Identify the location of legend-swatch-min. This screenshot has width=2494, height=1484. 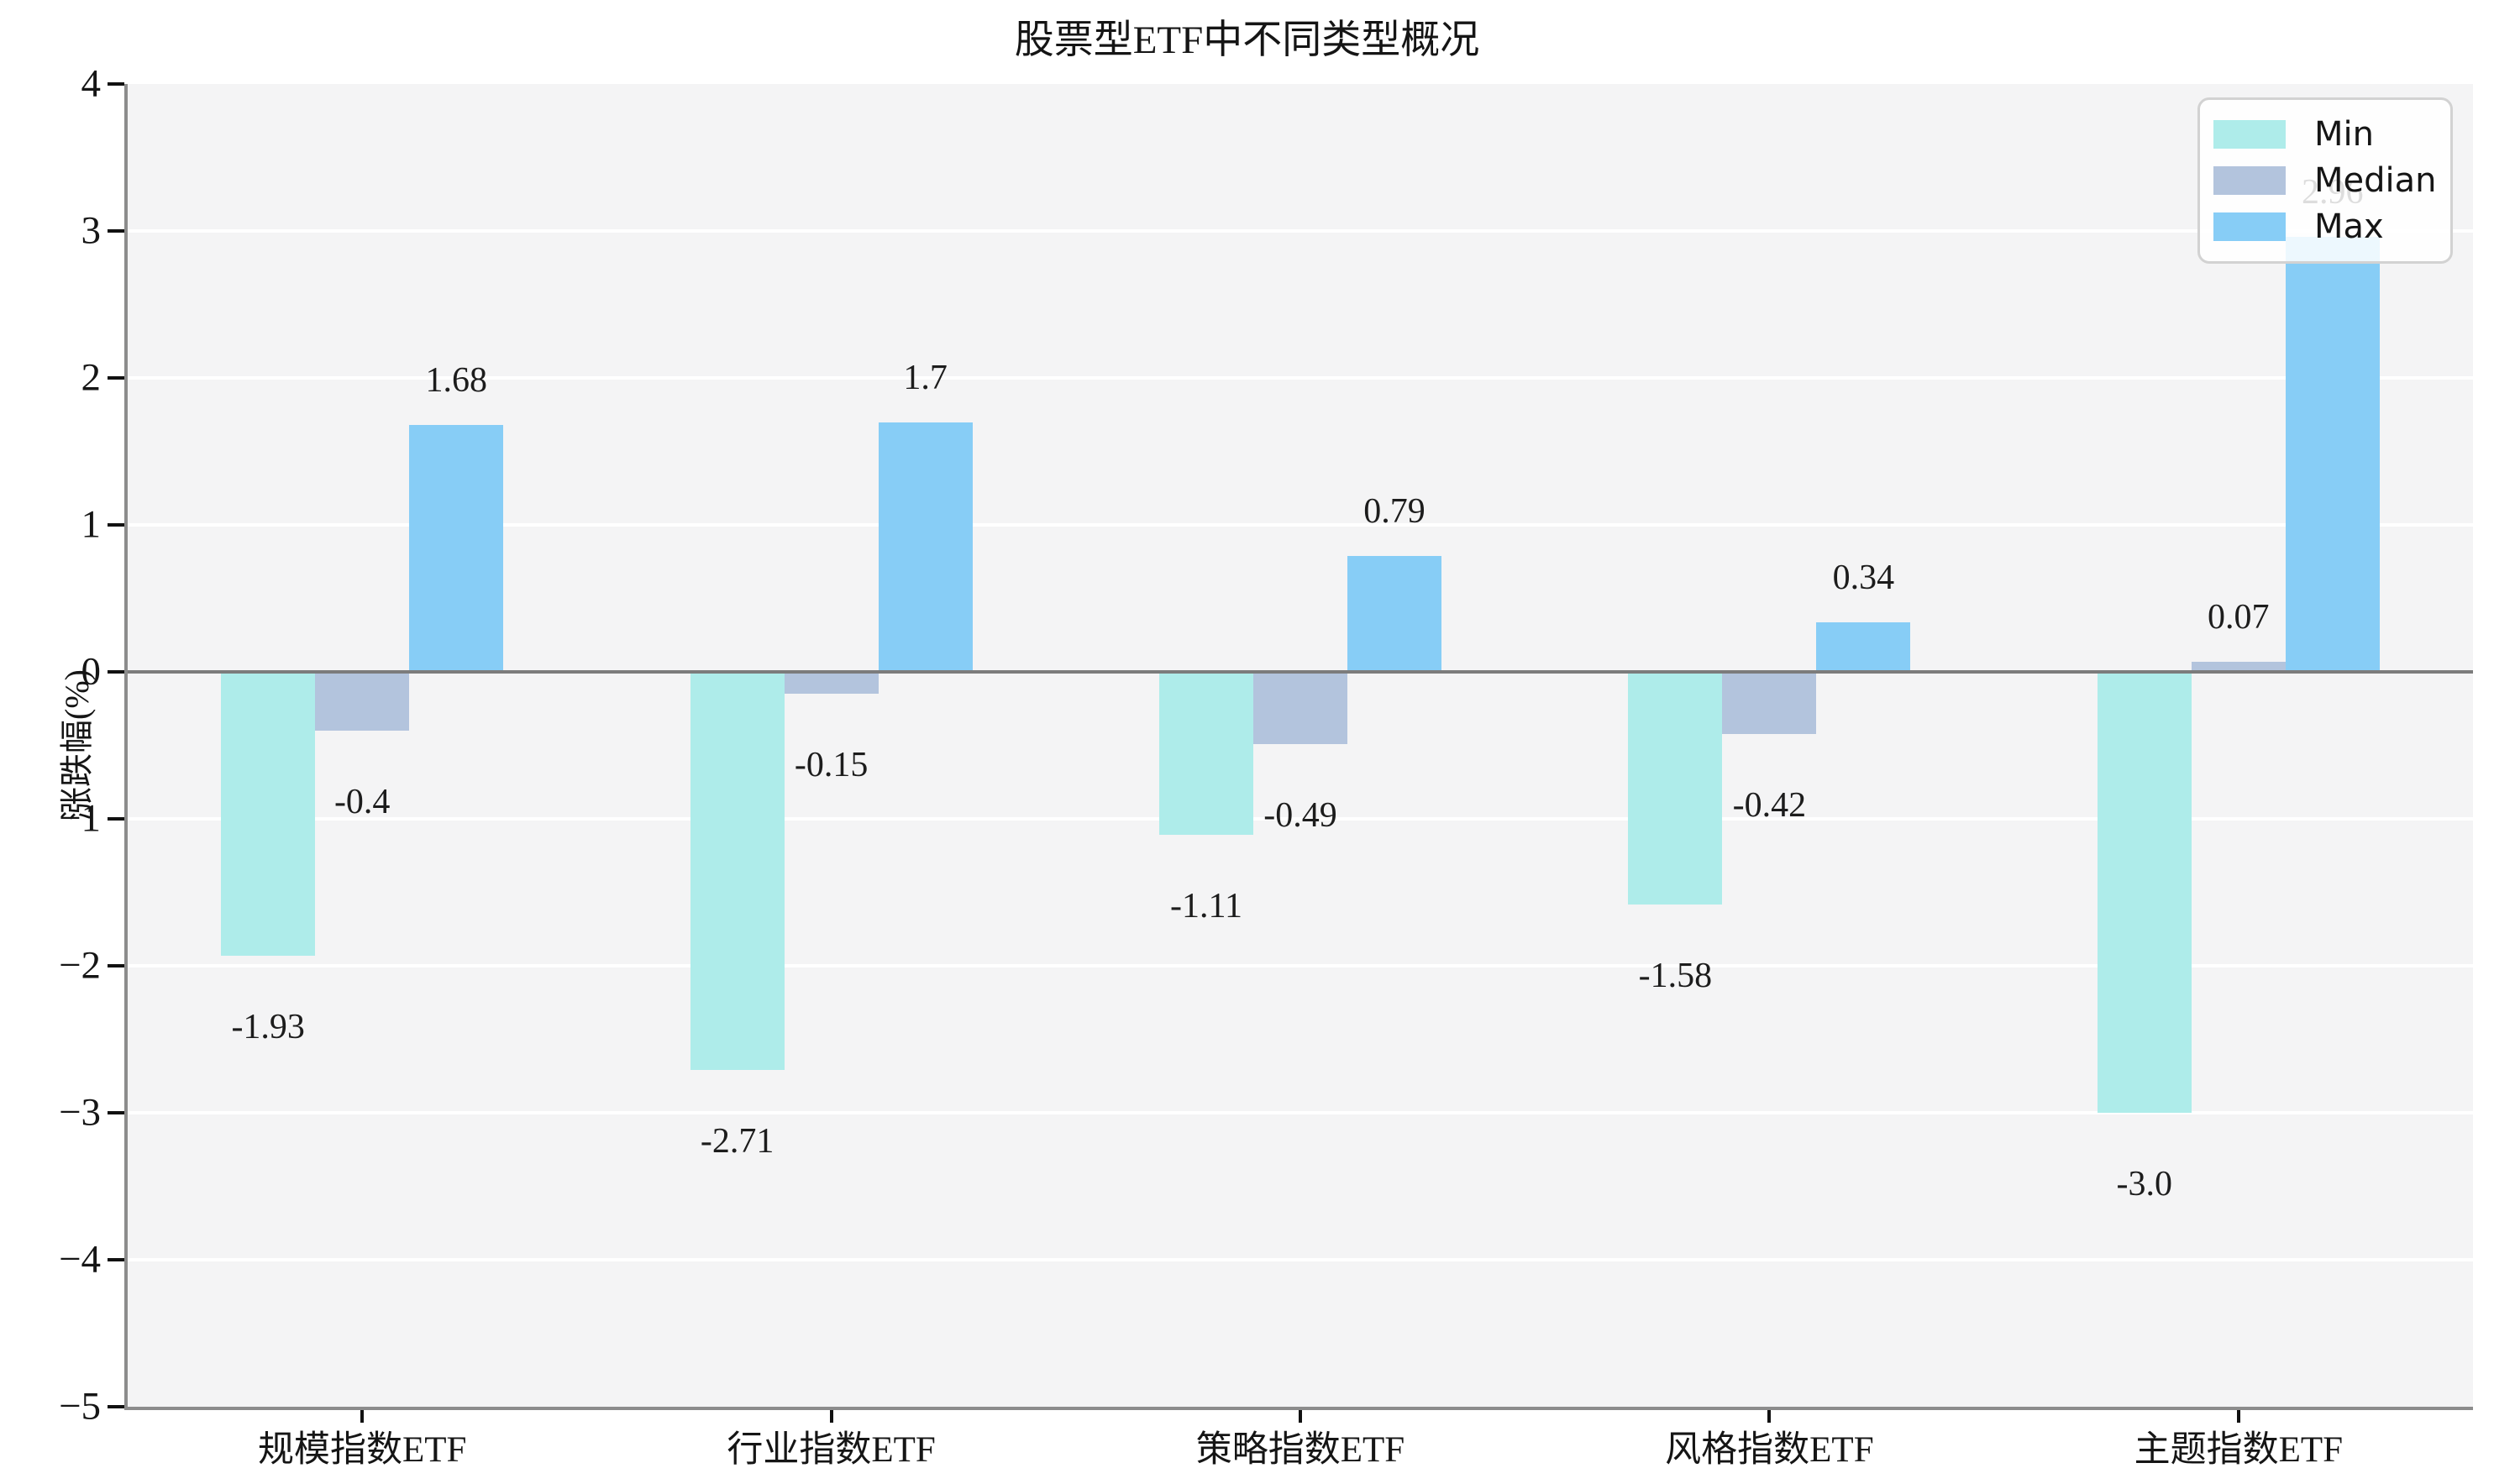
(2249, 135).